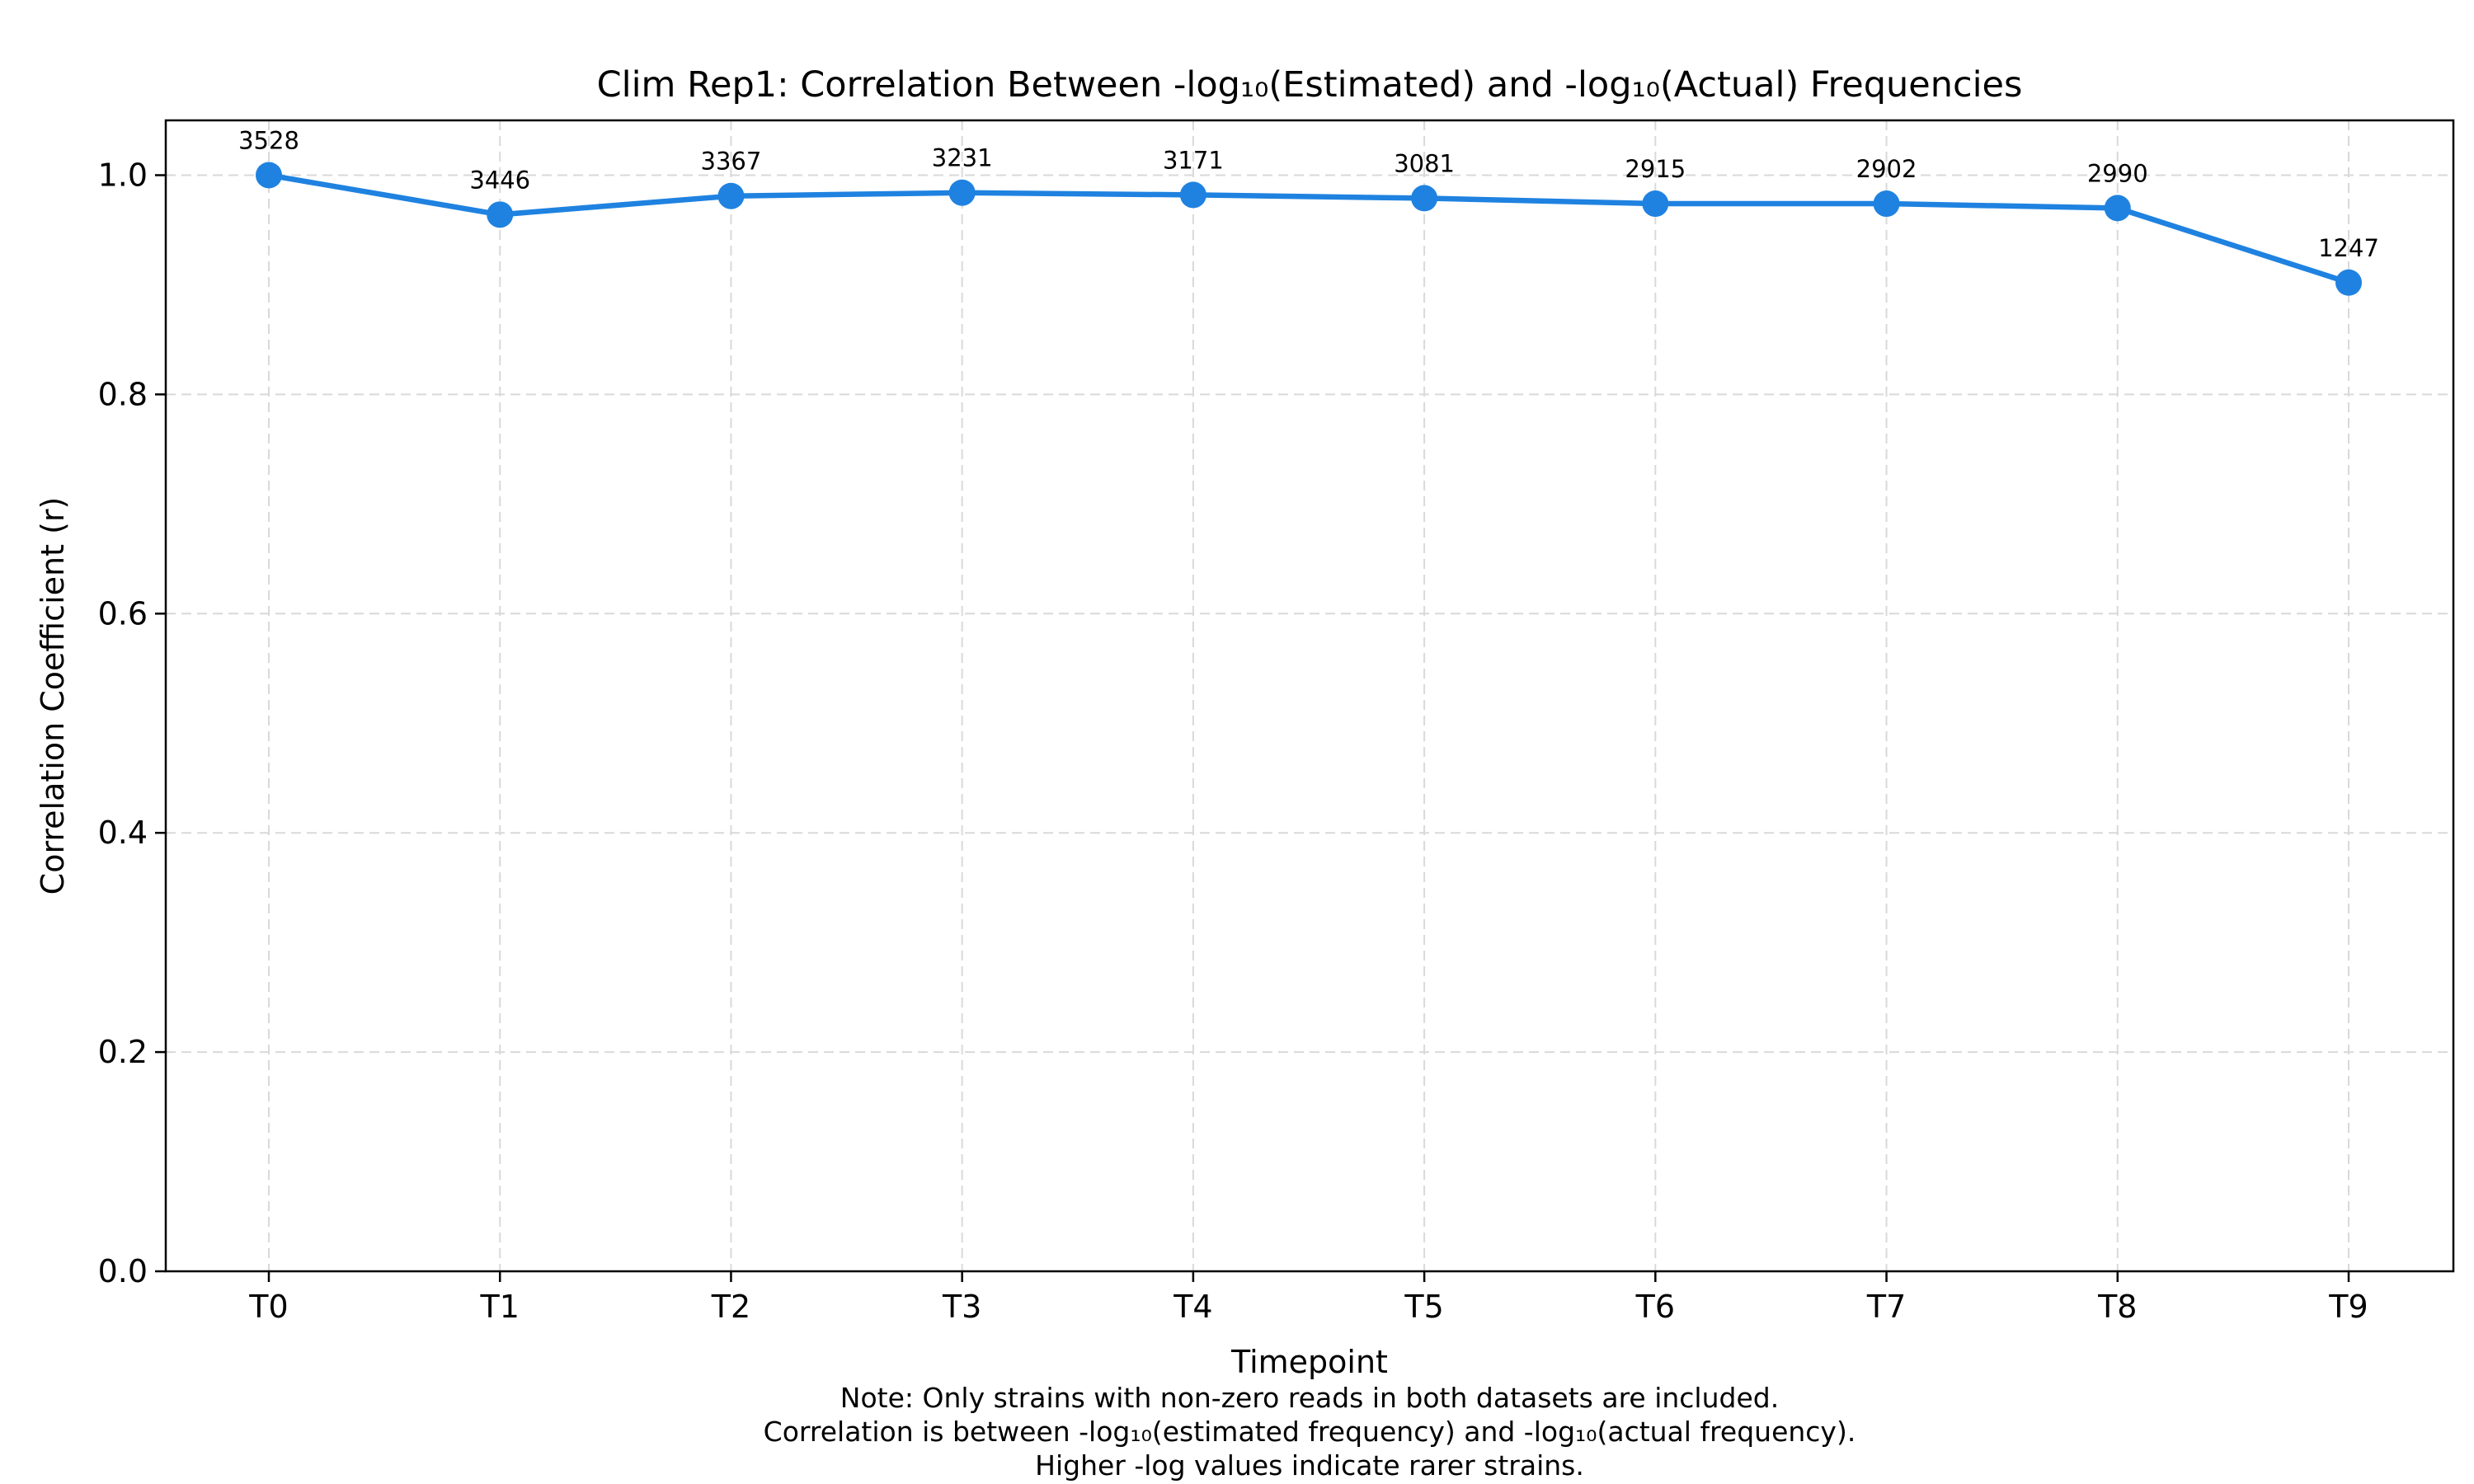 This screenshot has width=2474, height=1484. What do you see at coordinates (1886, 169) in the screenshot?
I see `point-count-label: 2902` at bounding box center [1886, 169].